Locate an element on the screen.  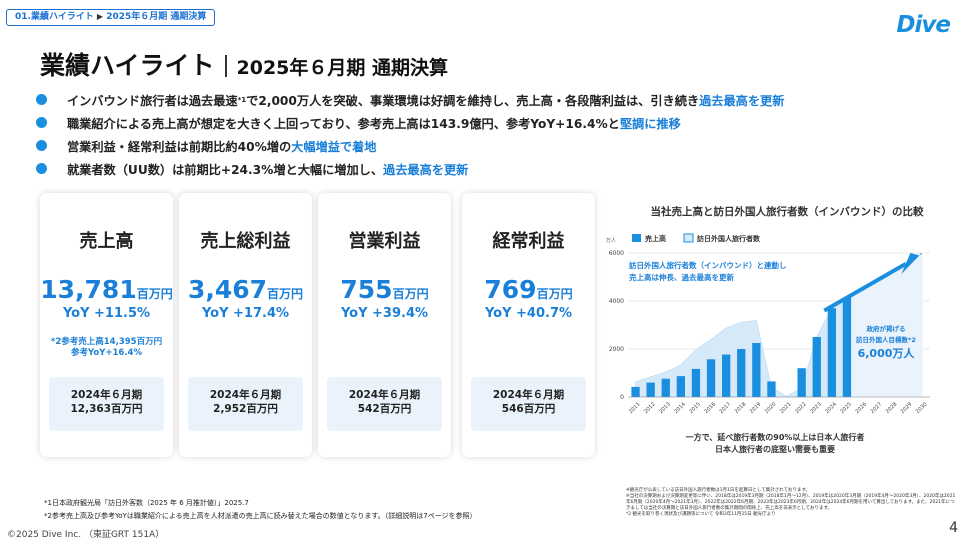
y-axis-unit: 万人 is located at coordinates (611, 241).